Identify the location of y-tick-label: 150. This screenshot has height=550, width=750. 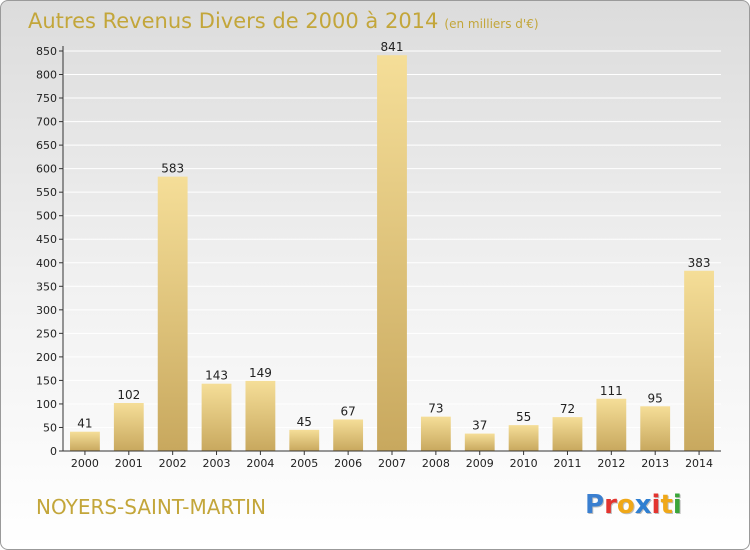
(46, 380).